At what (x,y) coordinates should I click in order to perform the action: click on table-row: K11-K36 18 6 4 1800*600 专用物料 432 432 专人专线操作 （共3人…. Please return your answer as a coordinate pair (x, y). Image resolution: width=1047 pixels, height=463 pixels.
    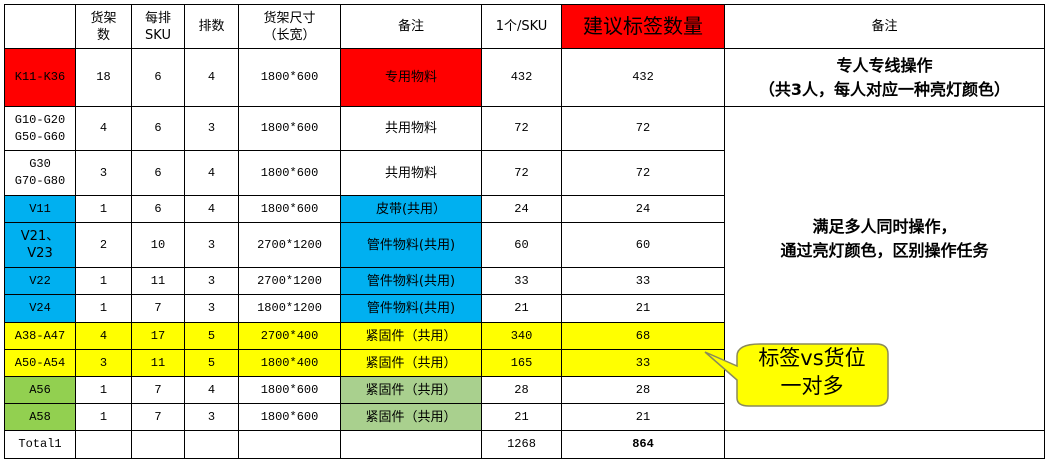
    Looking at the image, I should click on (524, 77).